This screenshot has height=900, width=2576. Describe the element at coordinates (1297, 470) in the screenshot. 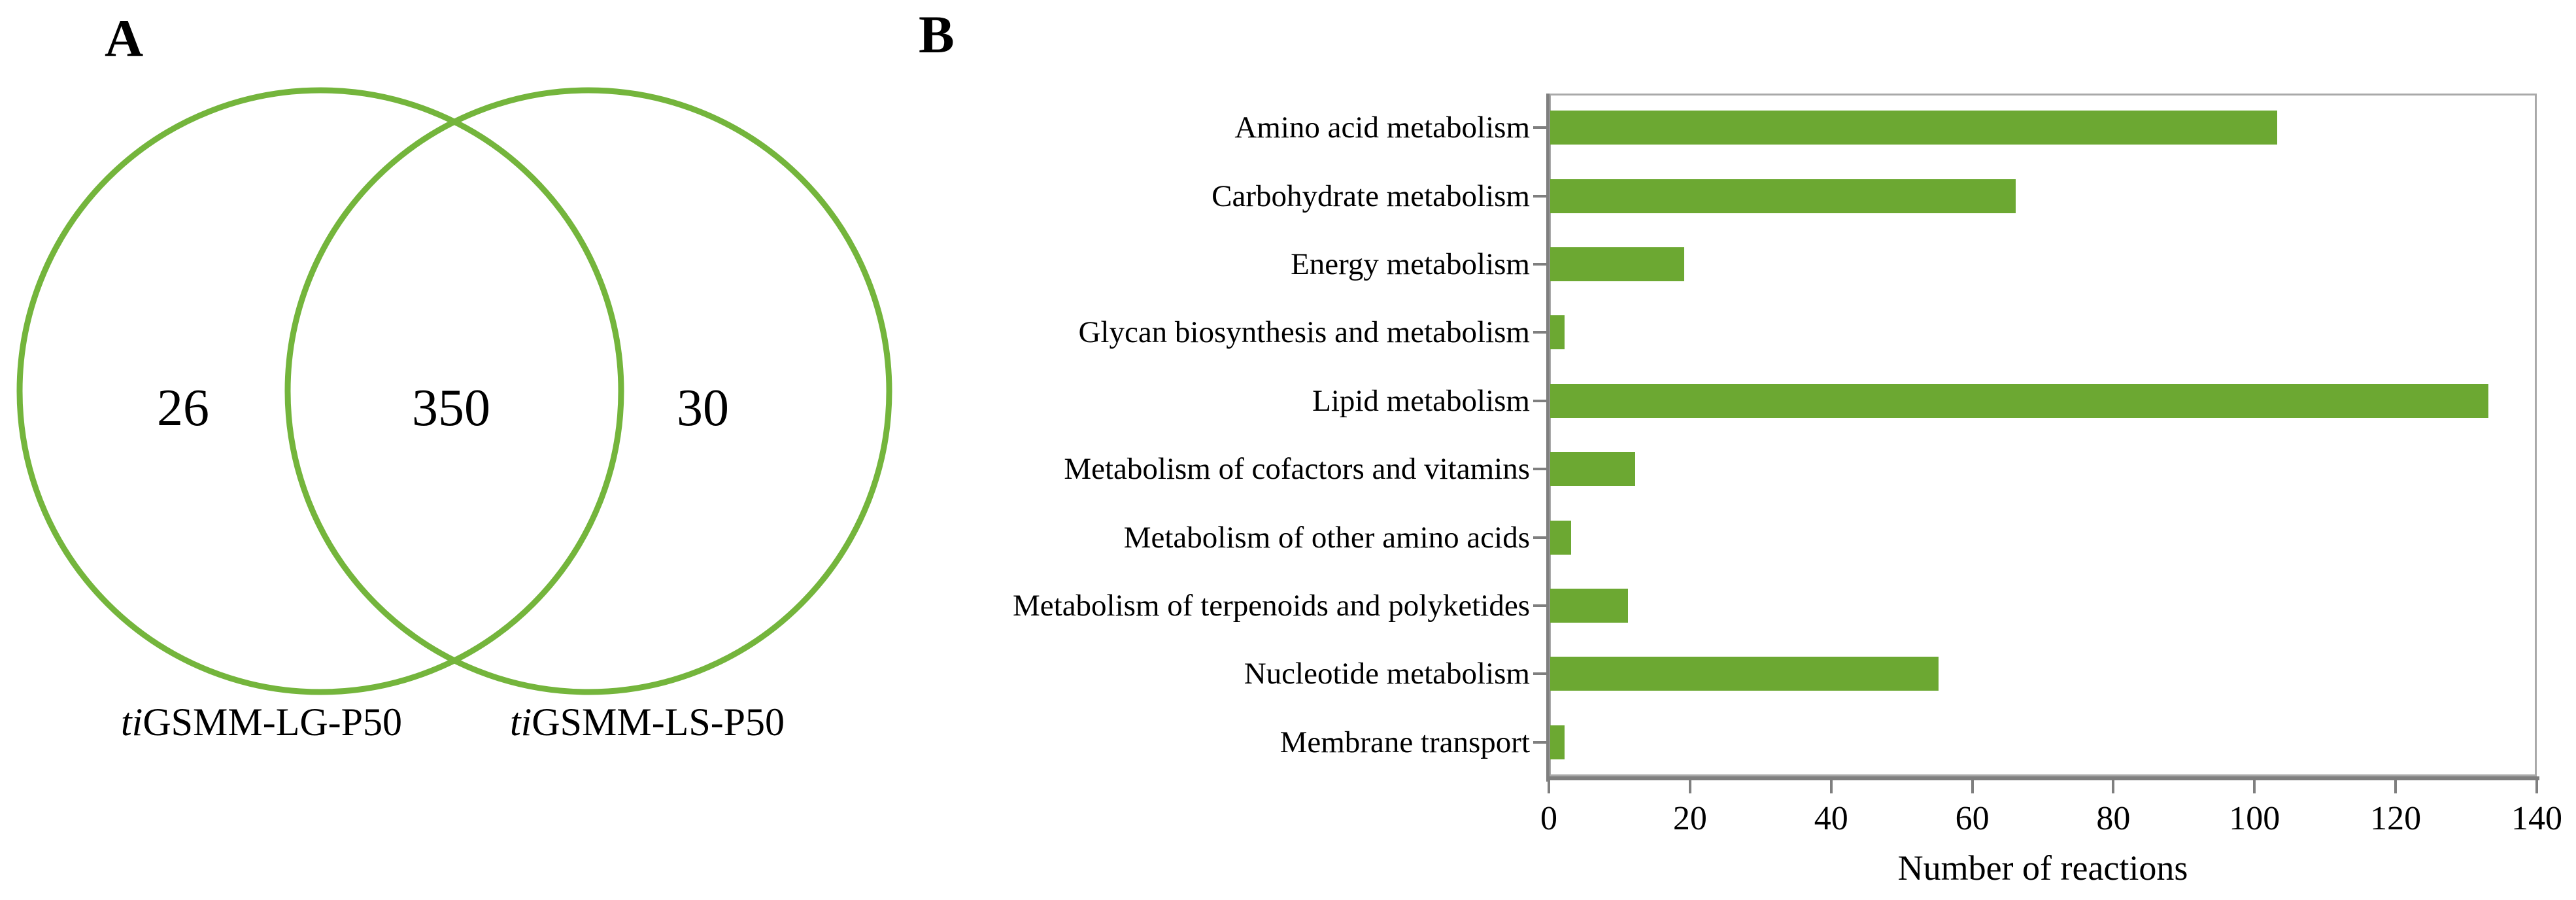

I see `category-label: Metabolism of cofactors and vitamins` at that location.